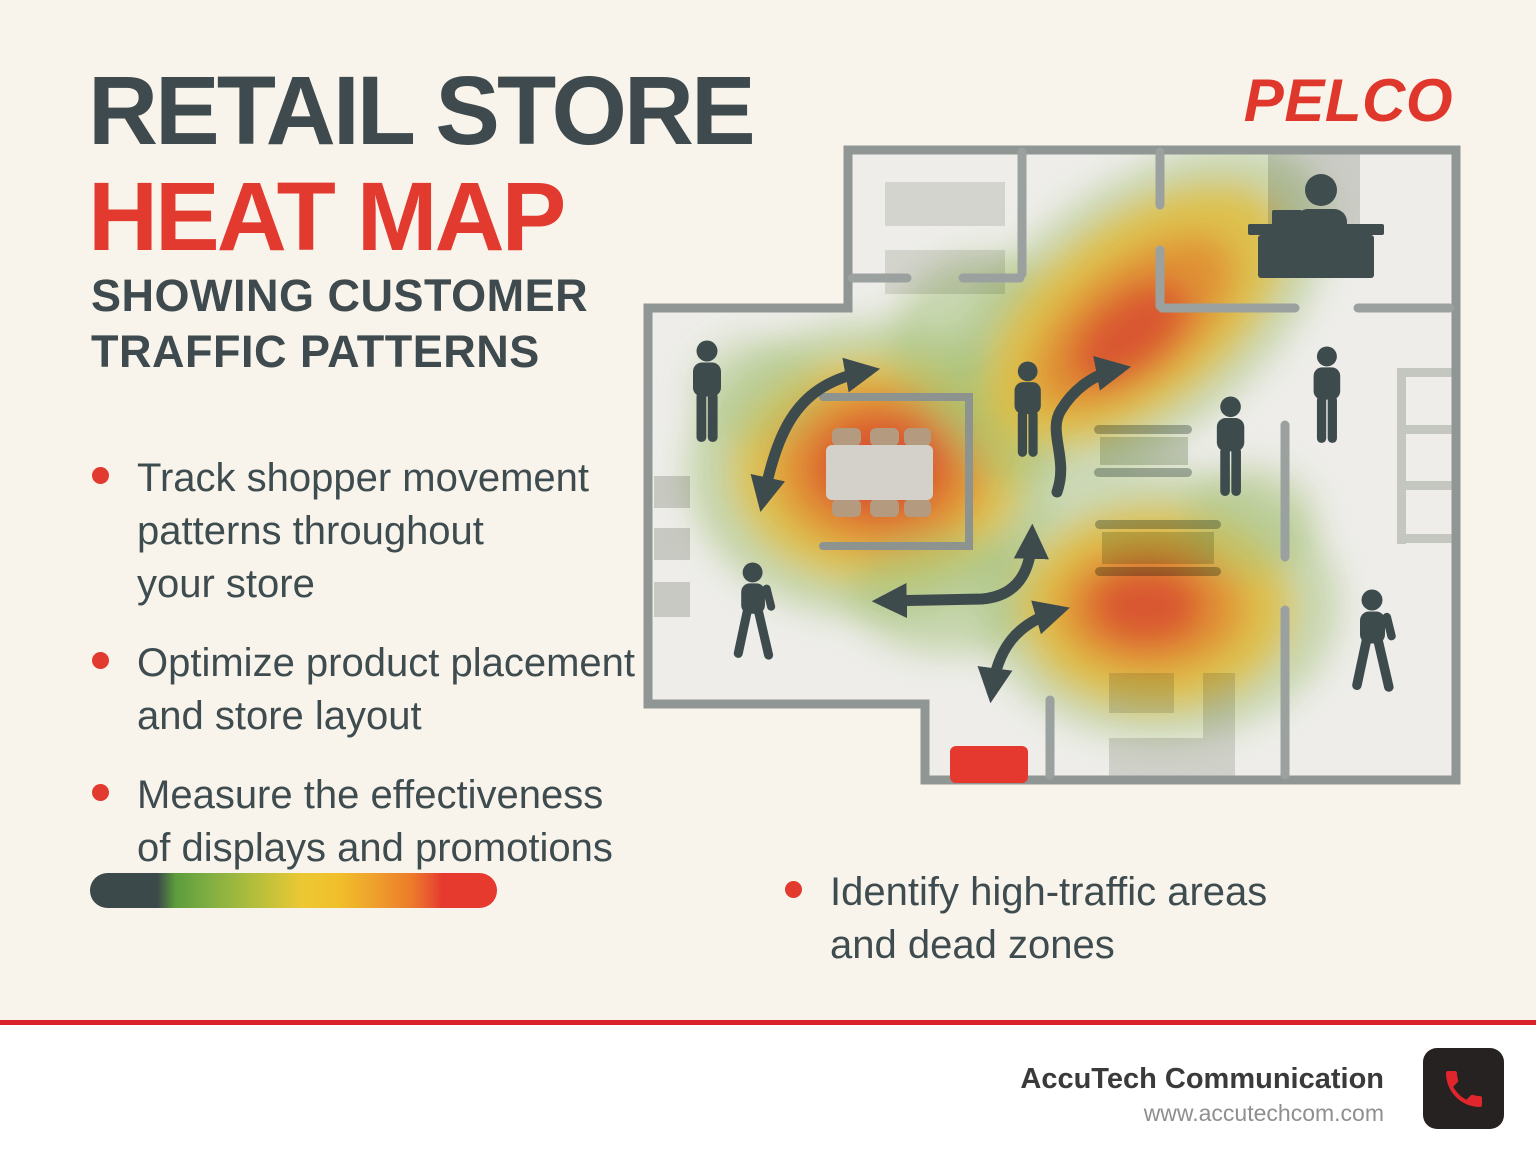 The image size is (1536, 1154). I want to click on subtitle-line-2: TRAFFIC PATTERNS, so click(315, 351).